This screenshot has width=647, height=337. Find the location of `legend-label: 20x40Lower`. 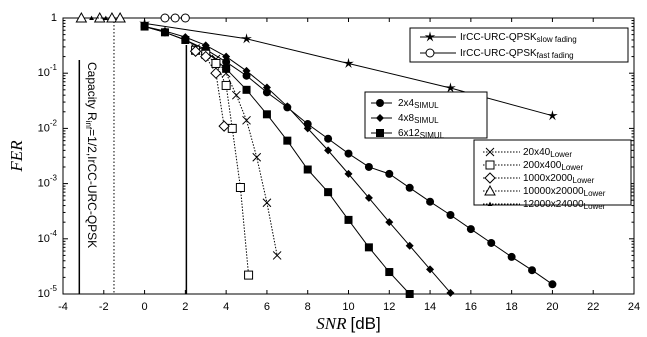

legend-label: 20x40Lower is located at coordinates (547, 153).